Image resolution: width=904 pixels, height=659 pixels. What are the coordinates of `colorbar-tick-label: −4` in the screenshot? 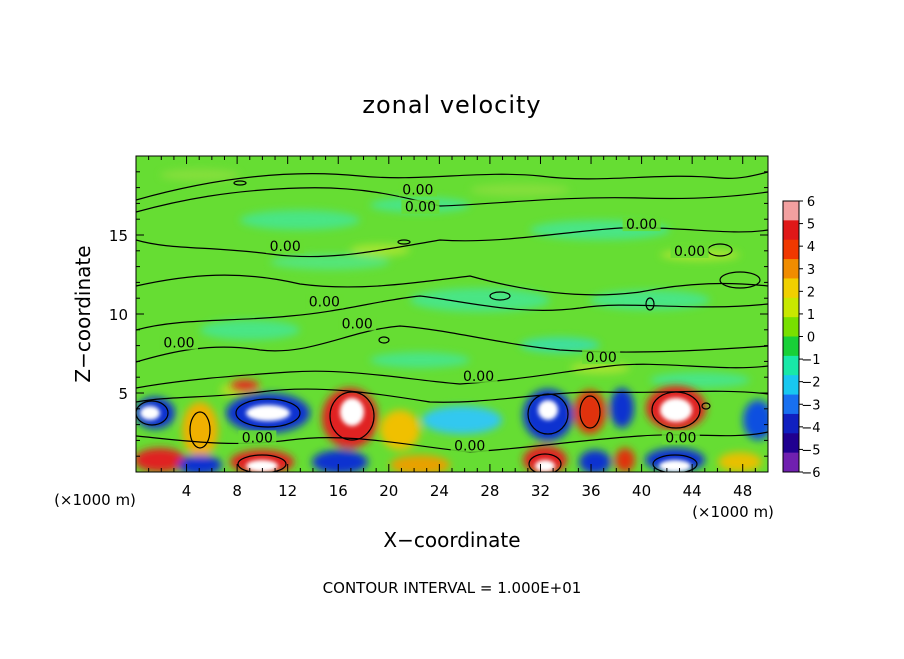 It's located at (810, 428).